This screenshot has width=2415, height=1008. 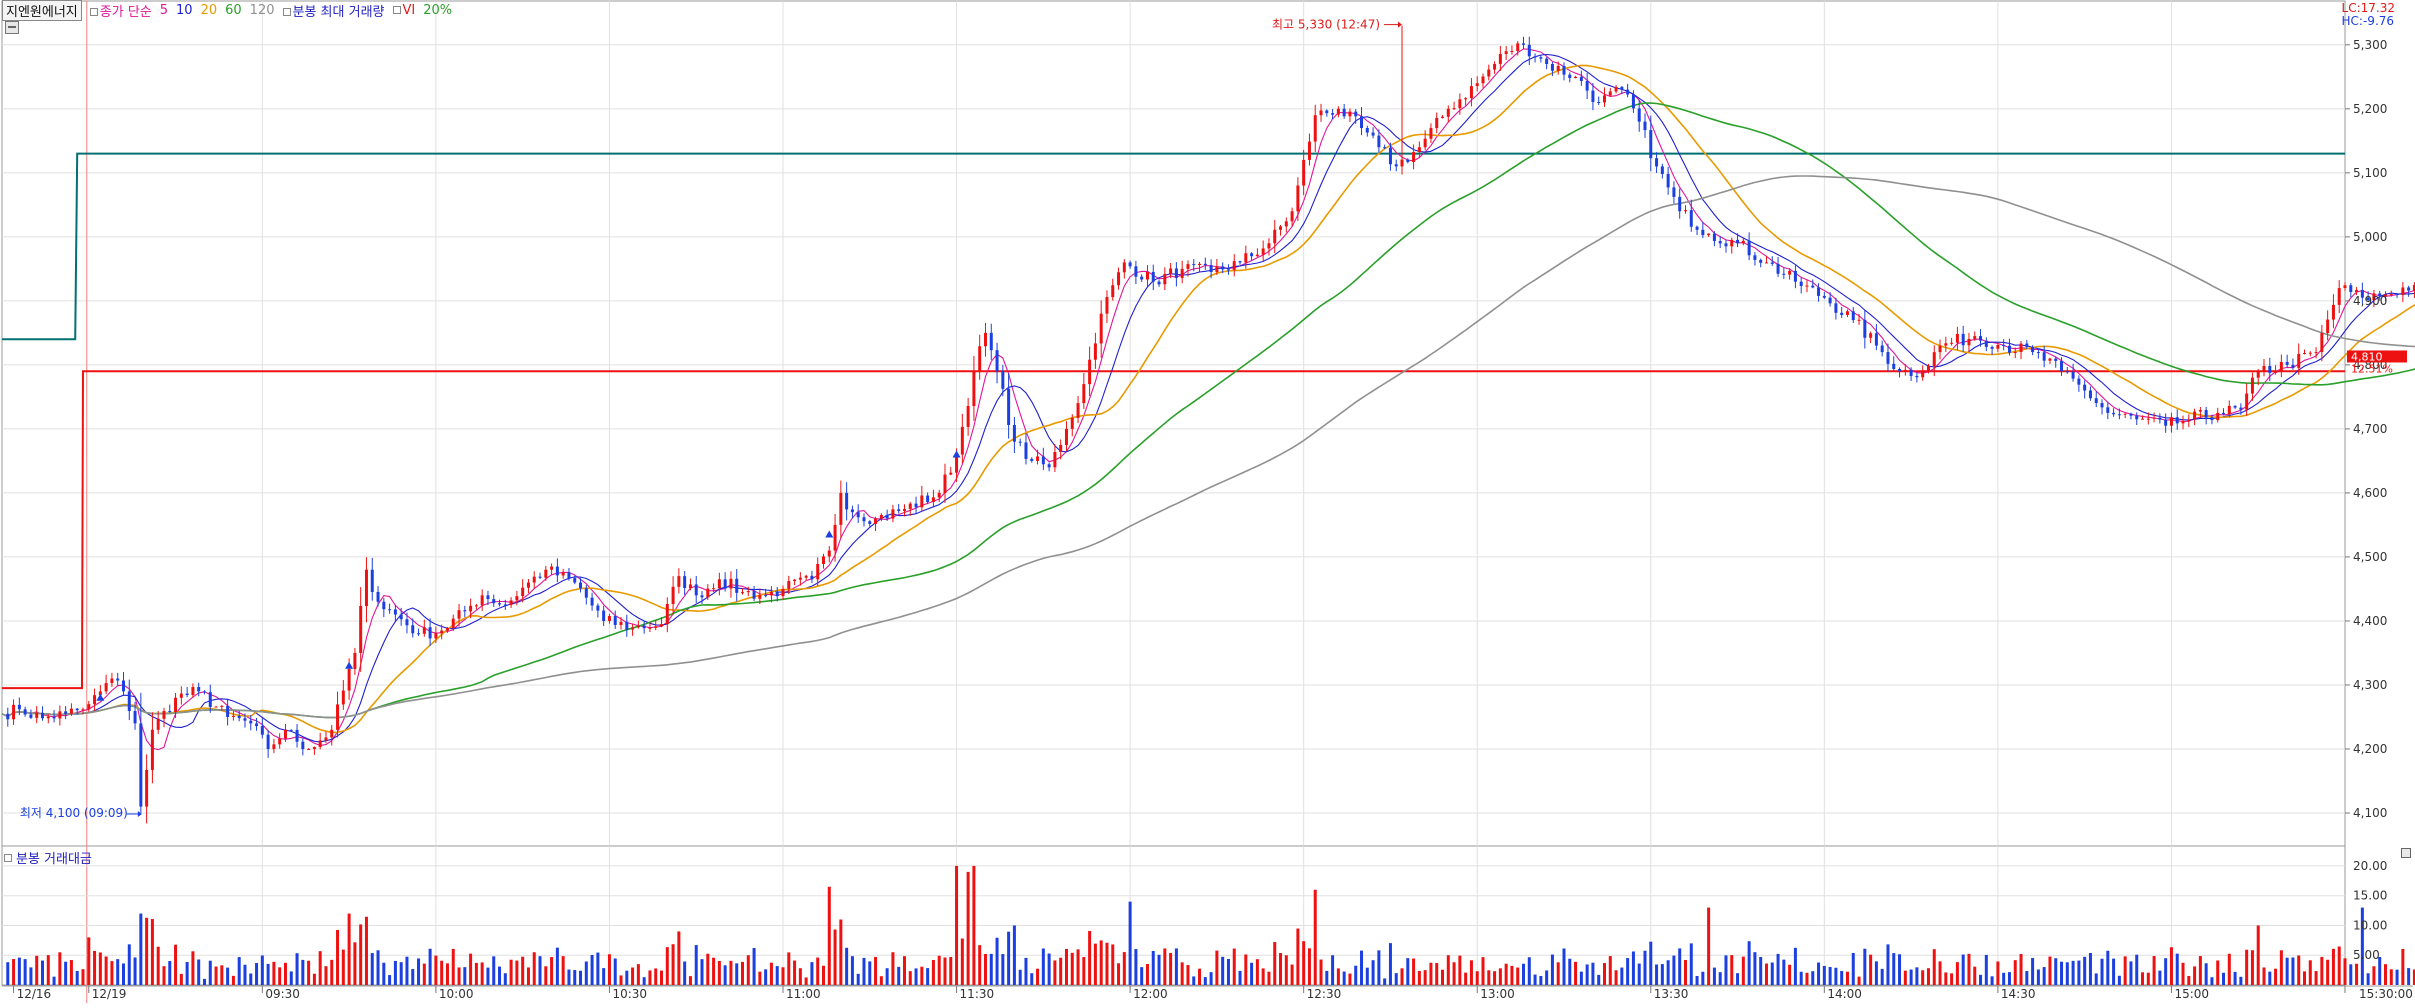 What do you see at coordinates (403, 10) in the screenshot?
I see `vi-legend: VI` at bounding box center [403, 10].